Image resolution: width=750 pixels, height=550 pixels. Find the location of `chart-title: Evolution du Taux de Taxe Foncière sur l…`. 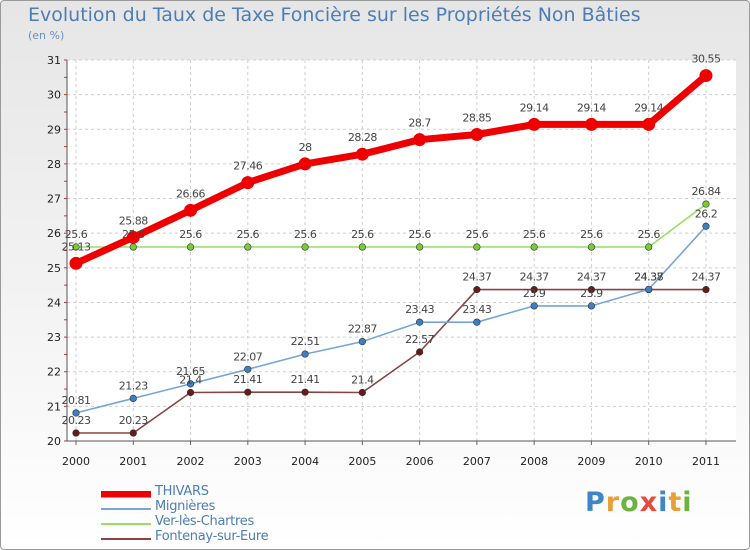

chart-title: Evolution du Taux de Taxe Foncière sur l… is located at coordinates (334, 15).